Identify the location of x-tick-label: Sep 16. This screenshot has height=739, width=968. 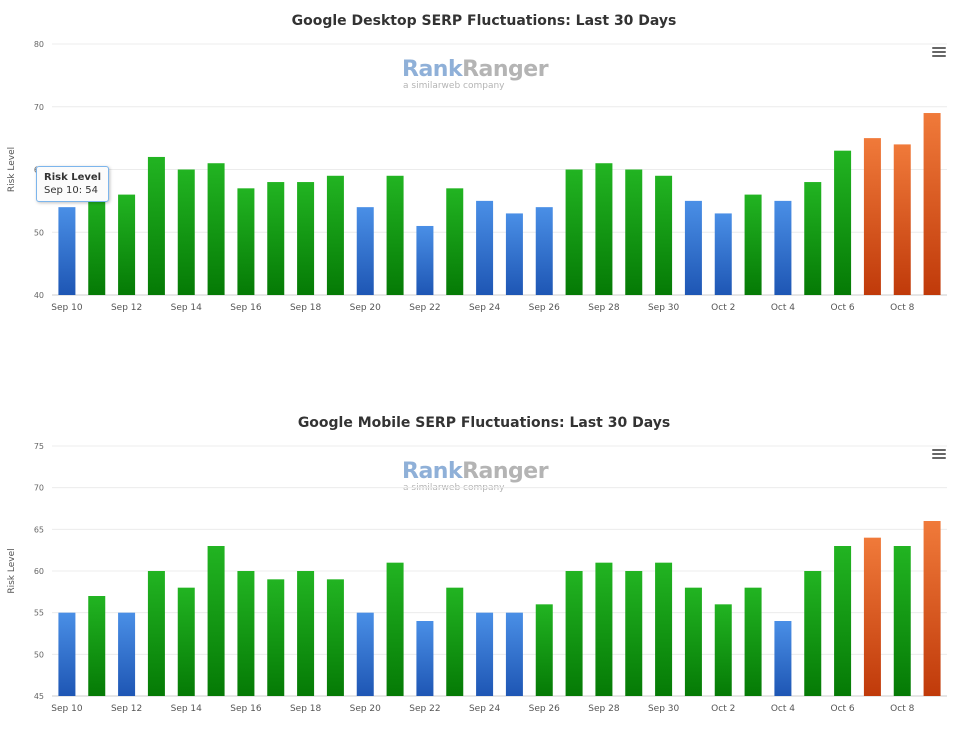
(246, 709).